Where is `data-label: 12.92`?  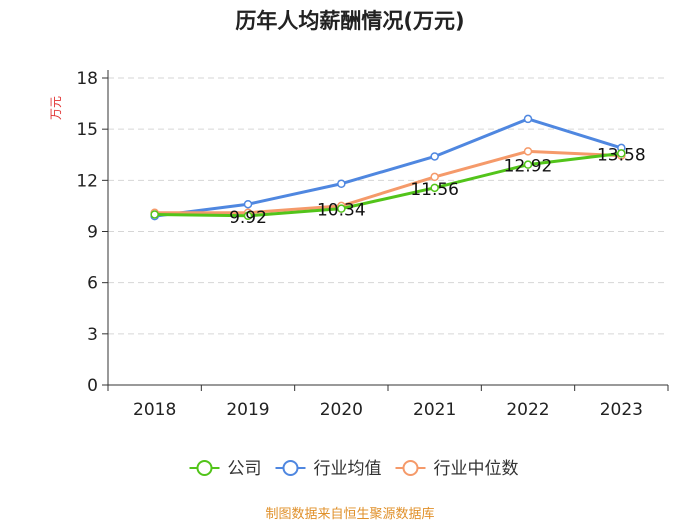 data-label: 12.92 is located at coordinates (528, 167).